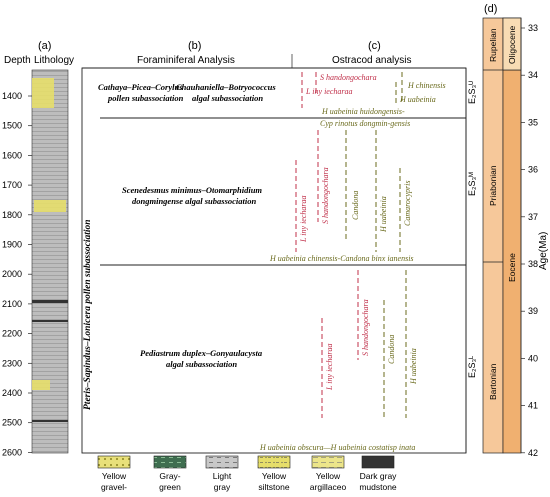 The height and width of the screenshot is (497, 550). What do you see at coordinates (329, 91) in the screenshot?
I see `taxon-l-iny-top: L iny iecharaa` at bounding box center [329, 91].